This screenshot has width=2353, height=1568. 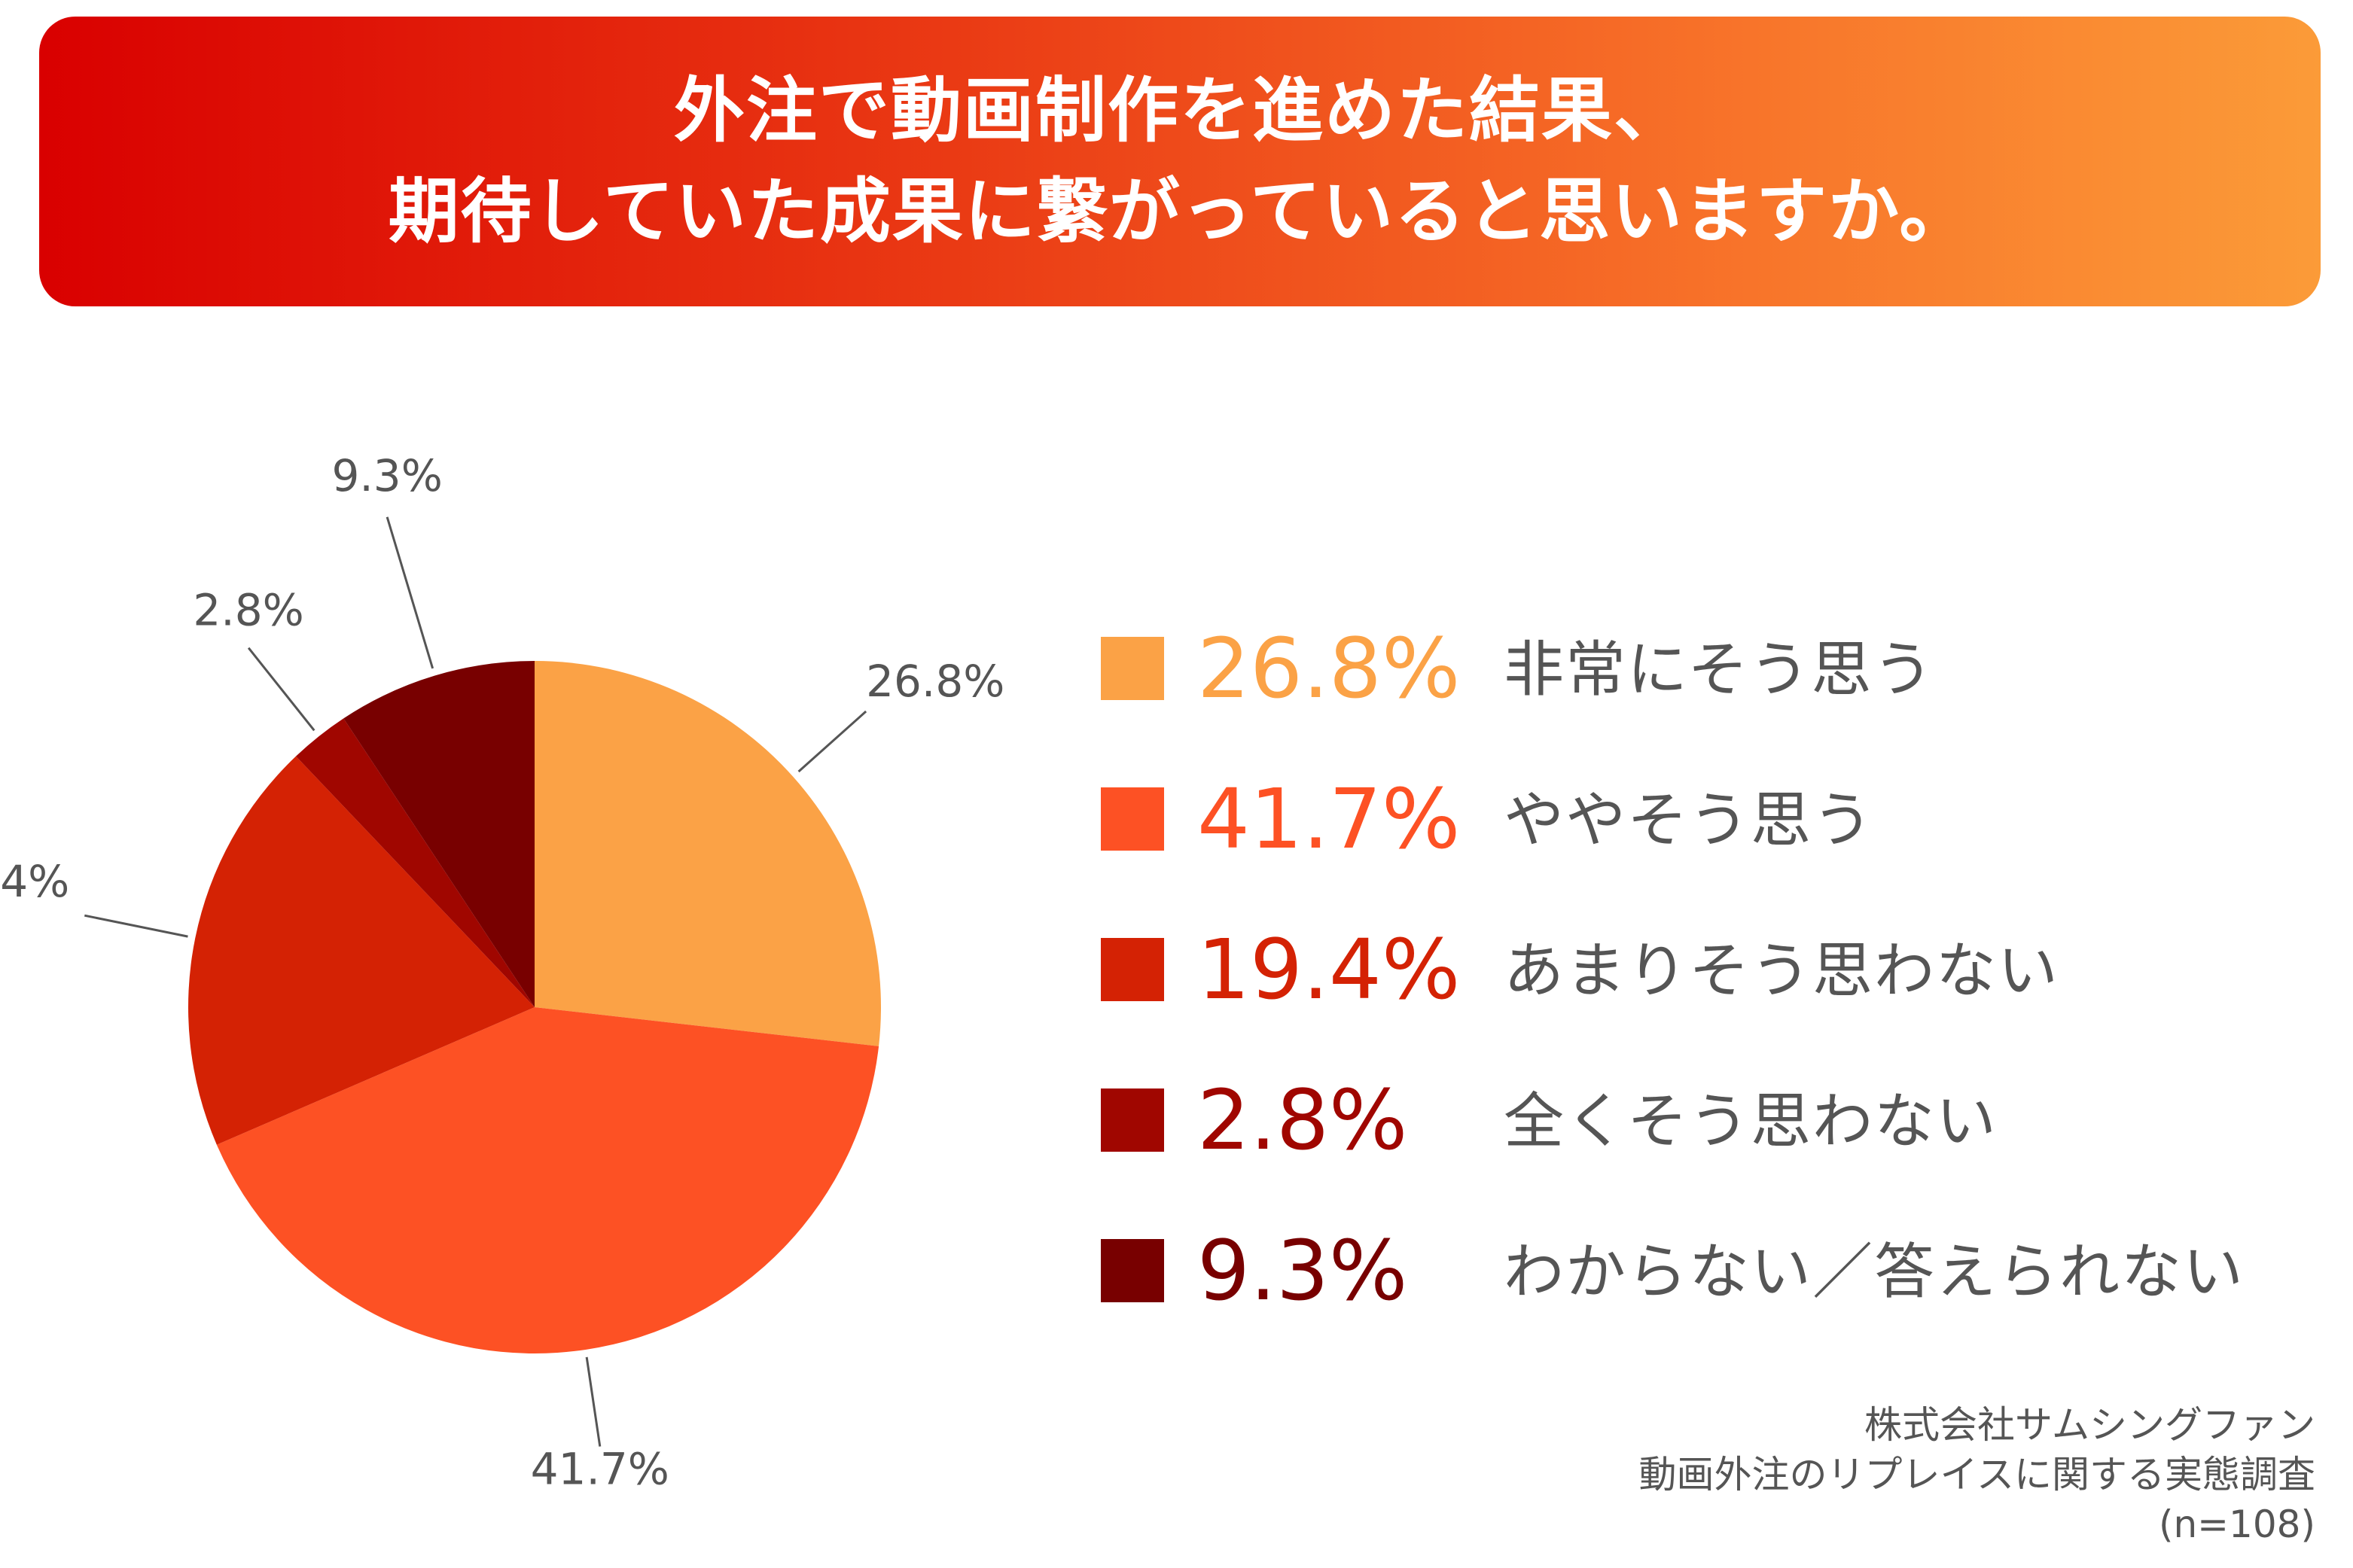 What do you see at coordinates (34, 881) in the screenshot?
I see `slice-data-label: 19.4%` at bounding box center [34, 881].